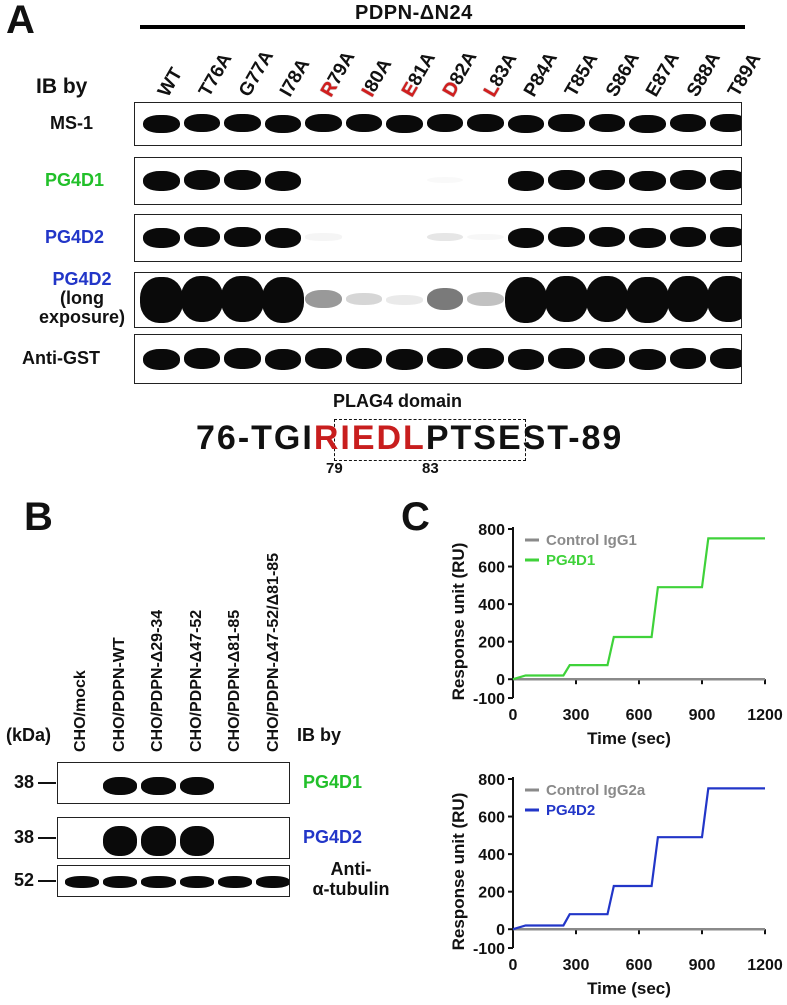 The width and height of the screenshot is (787, 1005). I want to click on blot-row-label: PG4D1, so click(75, 180).